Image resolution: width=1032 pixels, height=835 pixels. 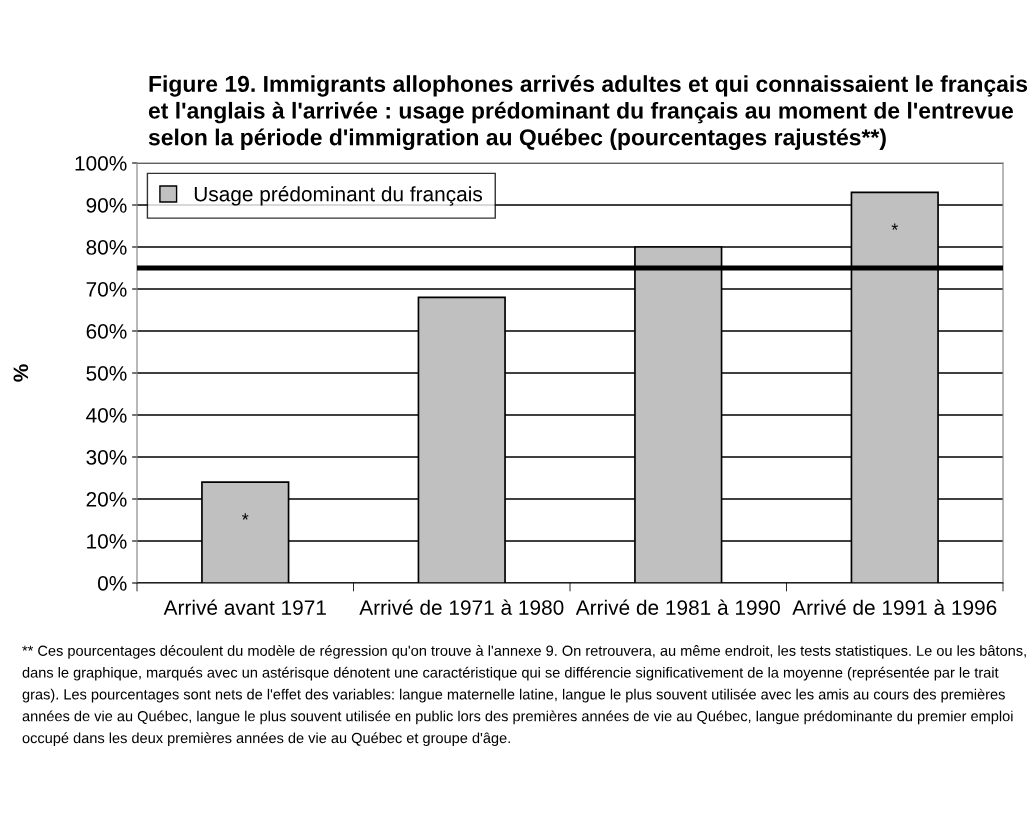 I want to click on y-tick-label: 0%, so click(x=112, y=583).